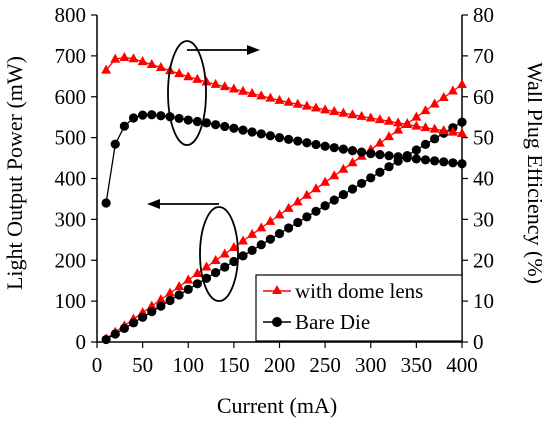 Image resolution: width=542 pixels, height=421 pixels. What do you see at coordinates (325, 365) in the screenshot?
I see `x-tick-label: 250` at bounding box center [325, 365].